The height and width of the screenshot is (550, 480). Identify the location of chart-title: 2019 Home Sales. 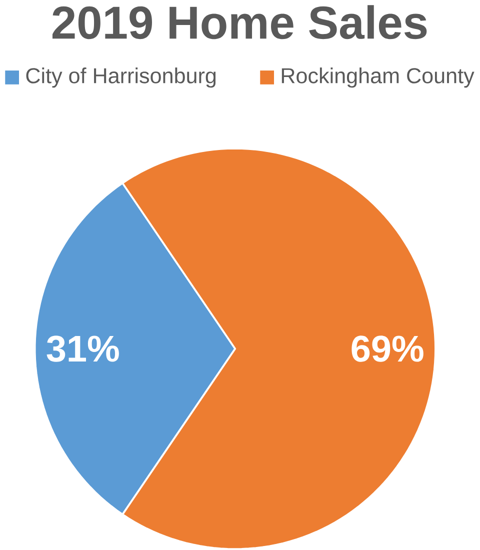
(239, 22).